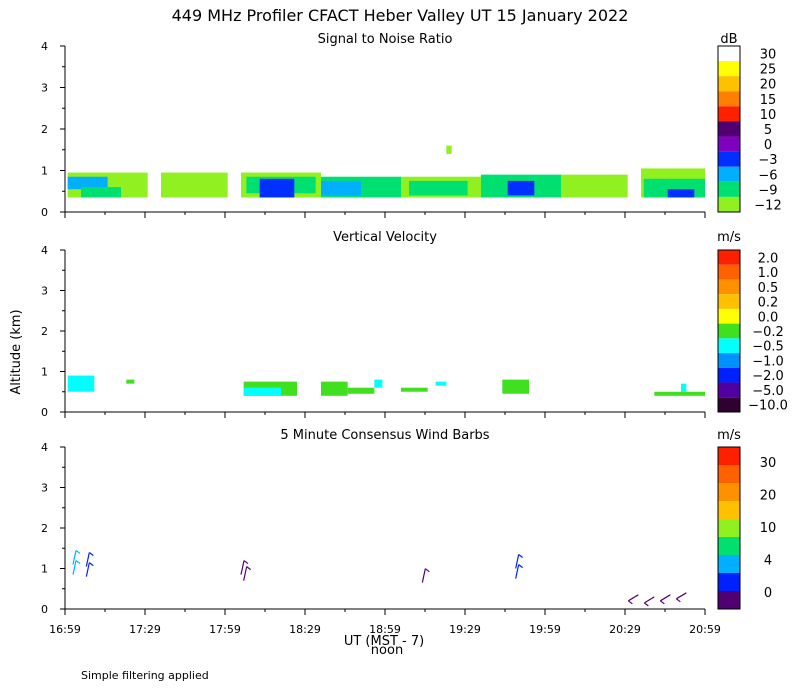 Image resolution: width=800 pixels, height=700 pixels. What do you see at coordinates (768, 406) in the screenshot?
I see `colorbar-label: −10.0` at bounding box center [768, 406].